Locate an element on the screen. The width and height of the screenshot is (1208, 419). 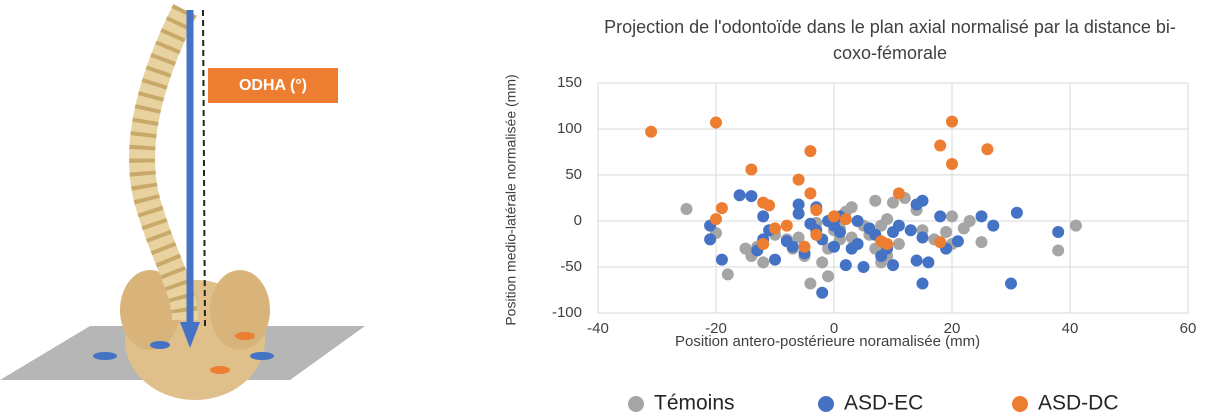
x-tick-label: 60 is located at coordinates (1188, 328).